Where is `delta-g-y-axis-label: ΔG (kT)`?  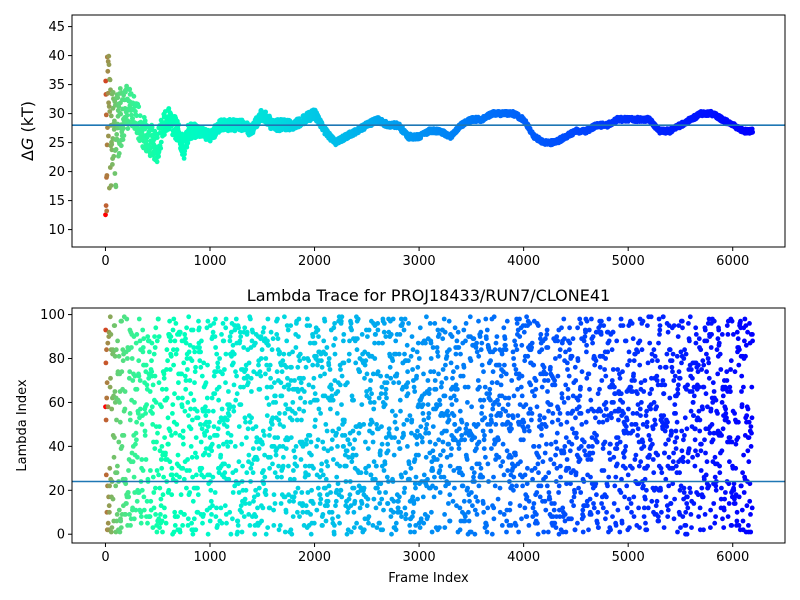
delta-g-y-axis-label: ΔG (kT) is located at coordinates (27, 131).